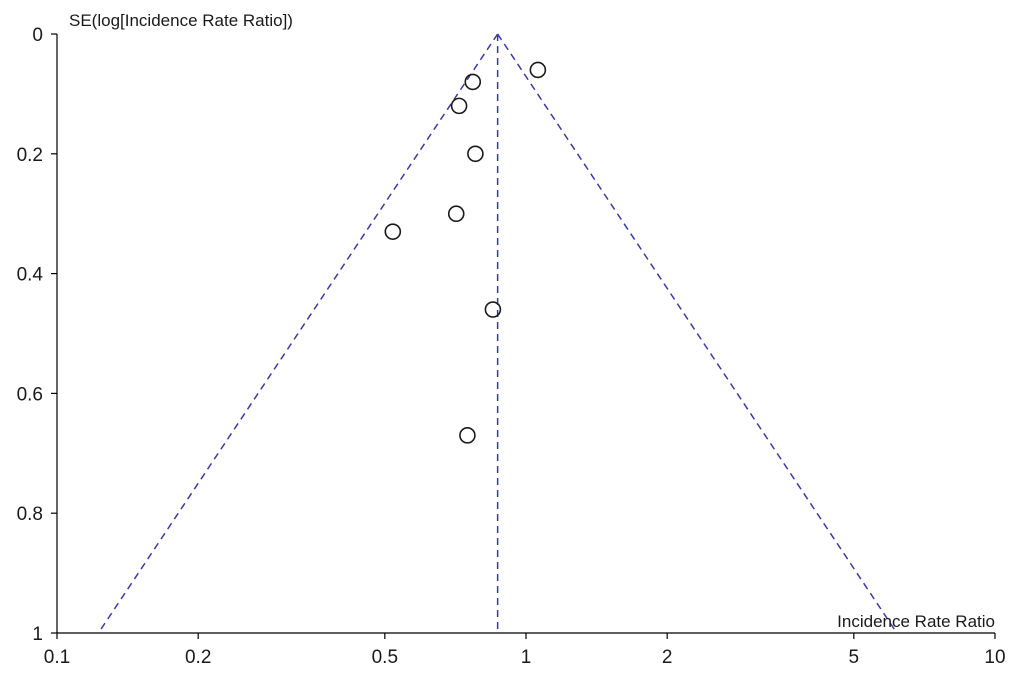 The width and height of the screenshot is (1017, 681). What do you see at coordinates (181, 20) in the screenshot?
I see `y-axis-title: SE(log[Incidence Rate Ratio])` at bounding box center [181, 20].